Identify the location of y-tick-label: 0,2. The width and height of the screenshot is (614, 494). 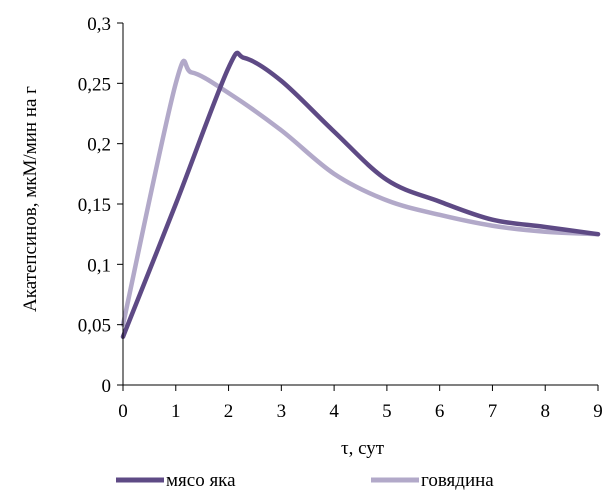
(99, 145).